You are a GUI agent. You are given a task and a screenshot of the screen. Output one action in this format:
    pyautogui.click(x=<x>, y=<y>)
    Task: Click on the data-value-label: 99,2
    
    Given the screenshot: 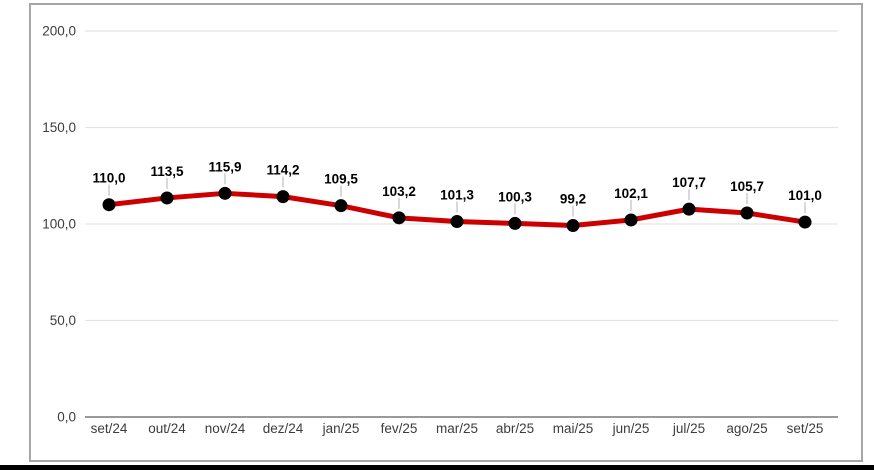 What is the action you would take?
    pyautogui.click(x=573, y=199)
    